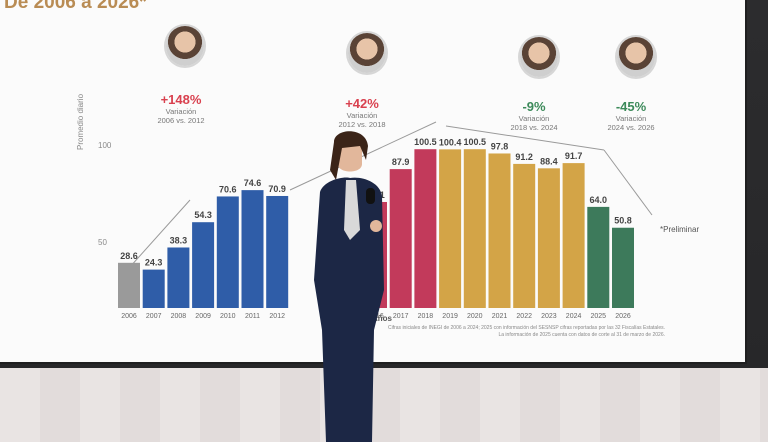 This screenshot has width=768, height=442. I want to click on value-label-2007: 24.3, so click(154, 263).